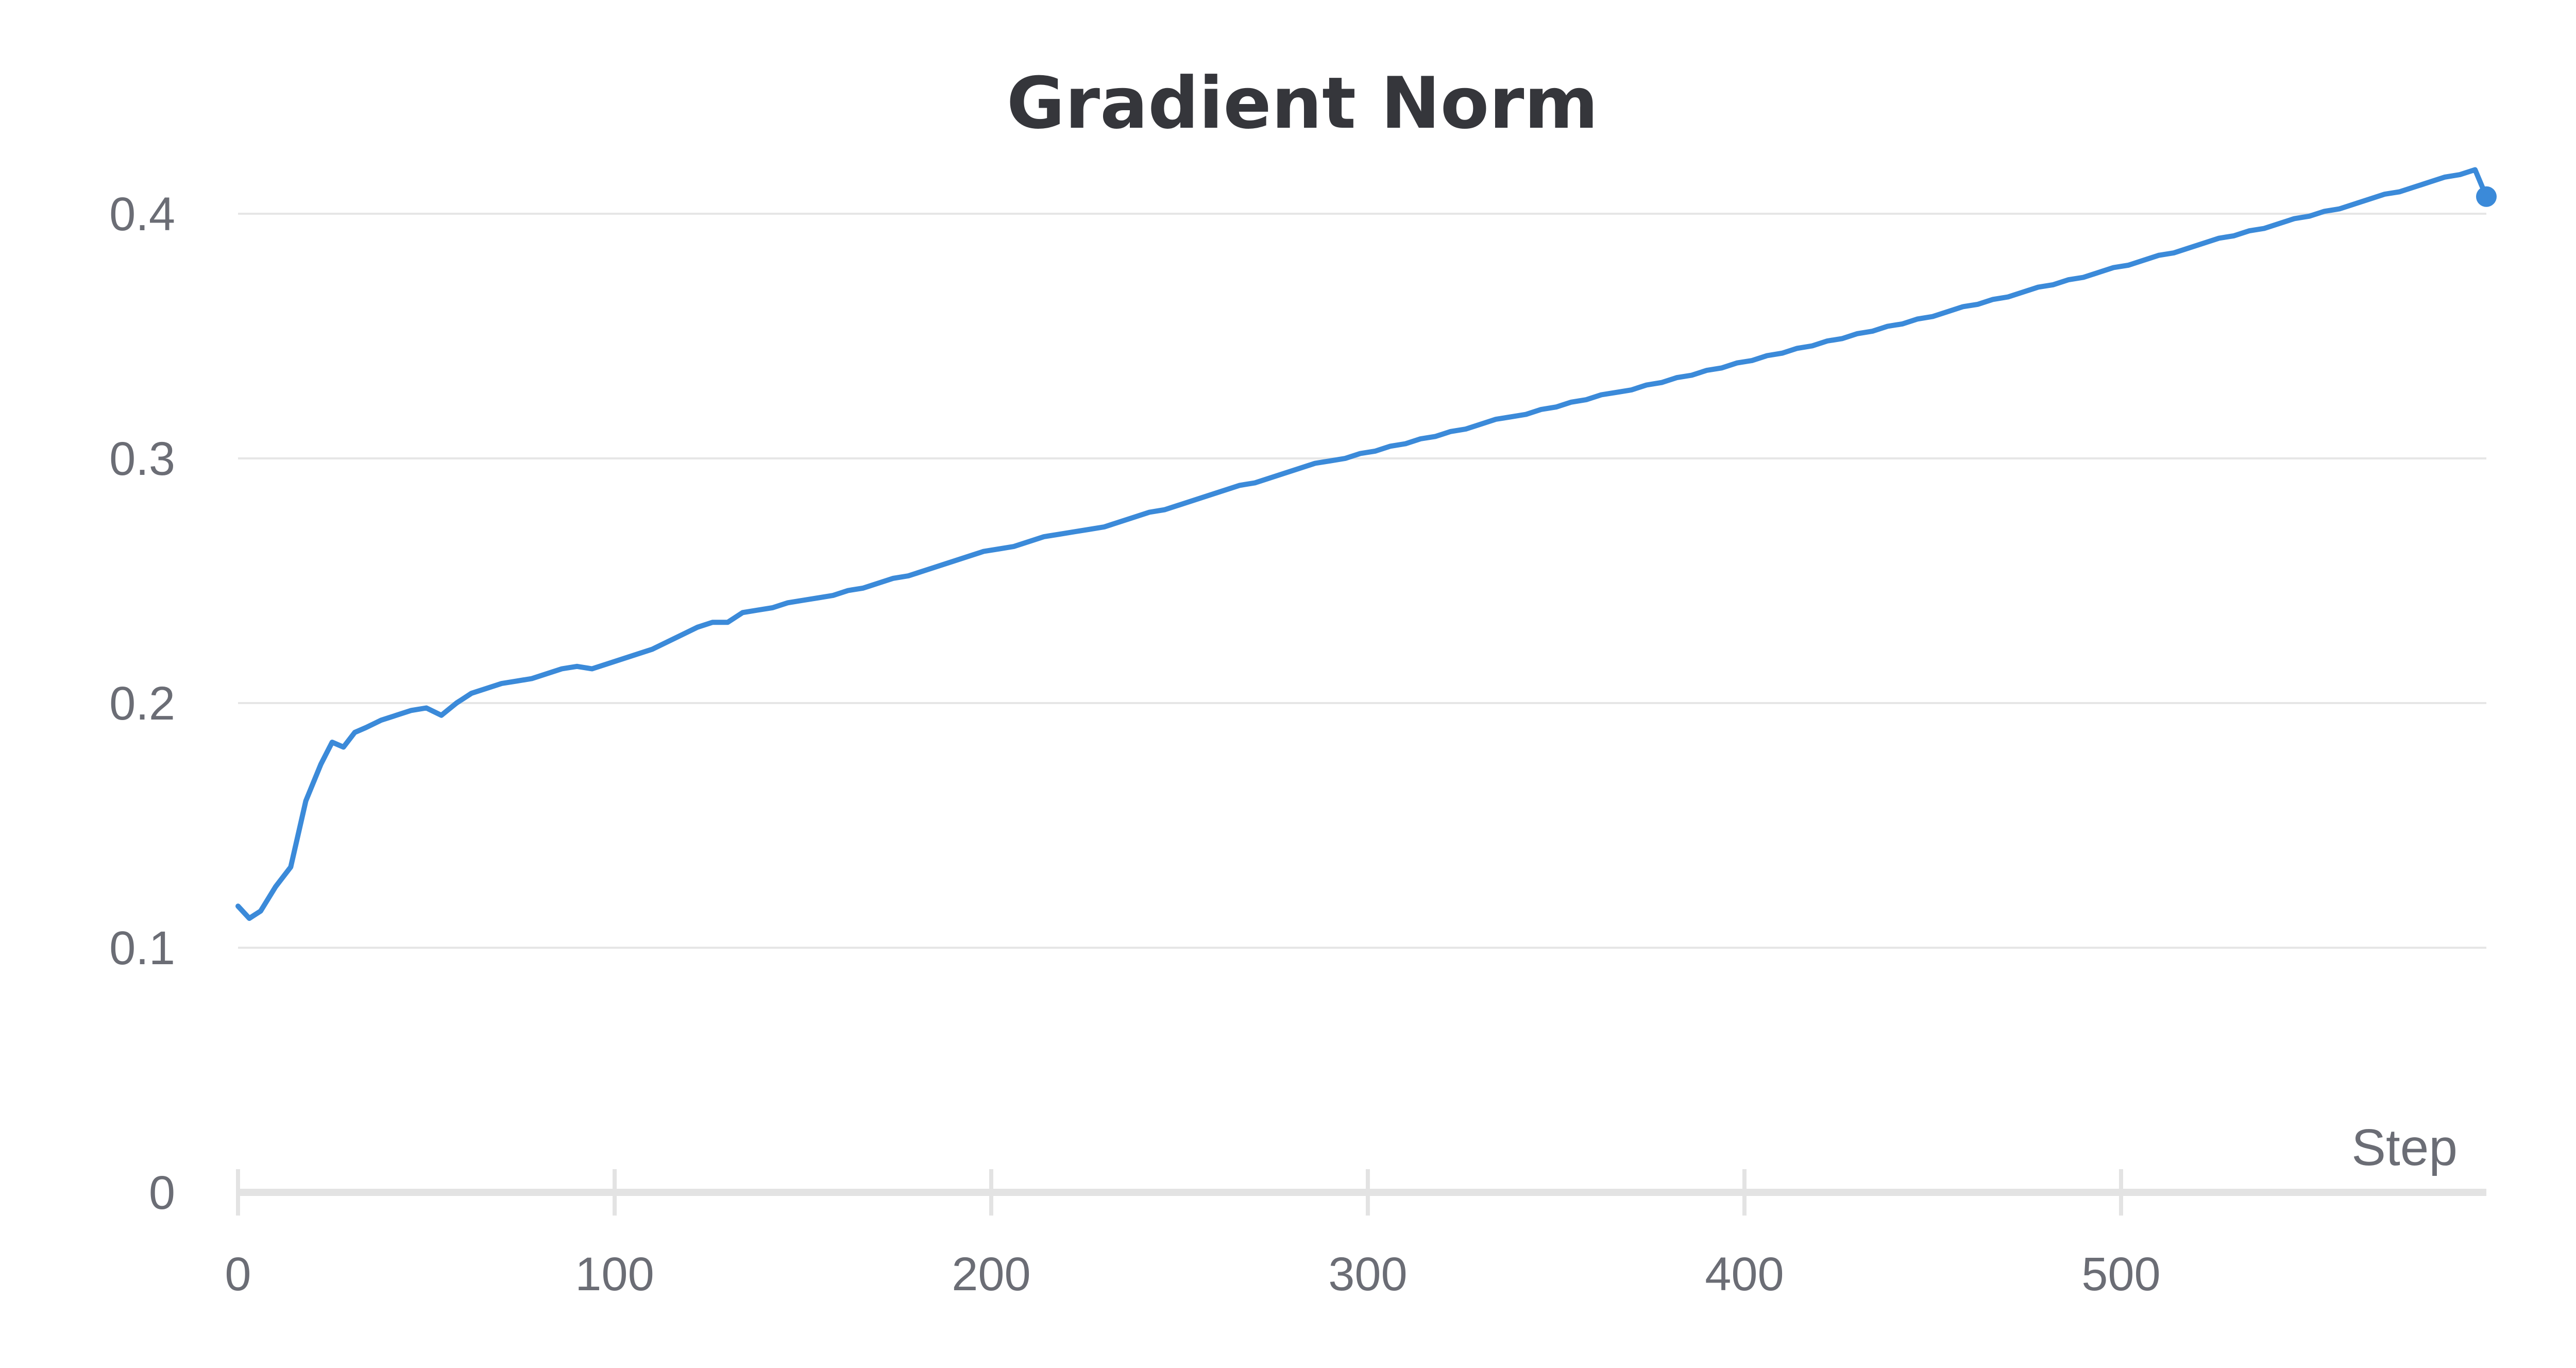 The image size is (2576, 1368). I want to click on x-tick-label: 300, so click(1368, 1274).